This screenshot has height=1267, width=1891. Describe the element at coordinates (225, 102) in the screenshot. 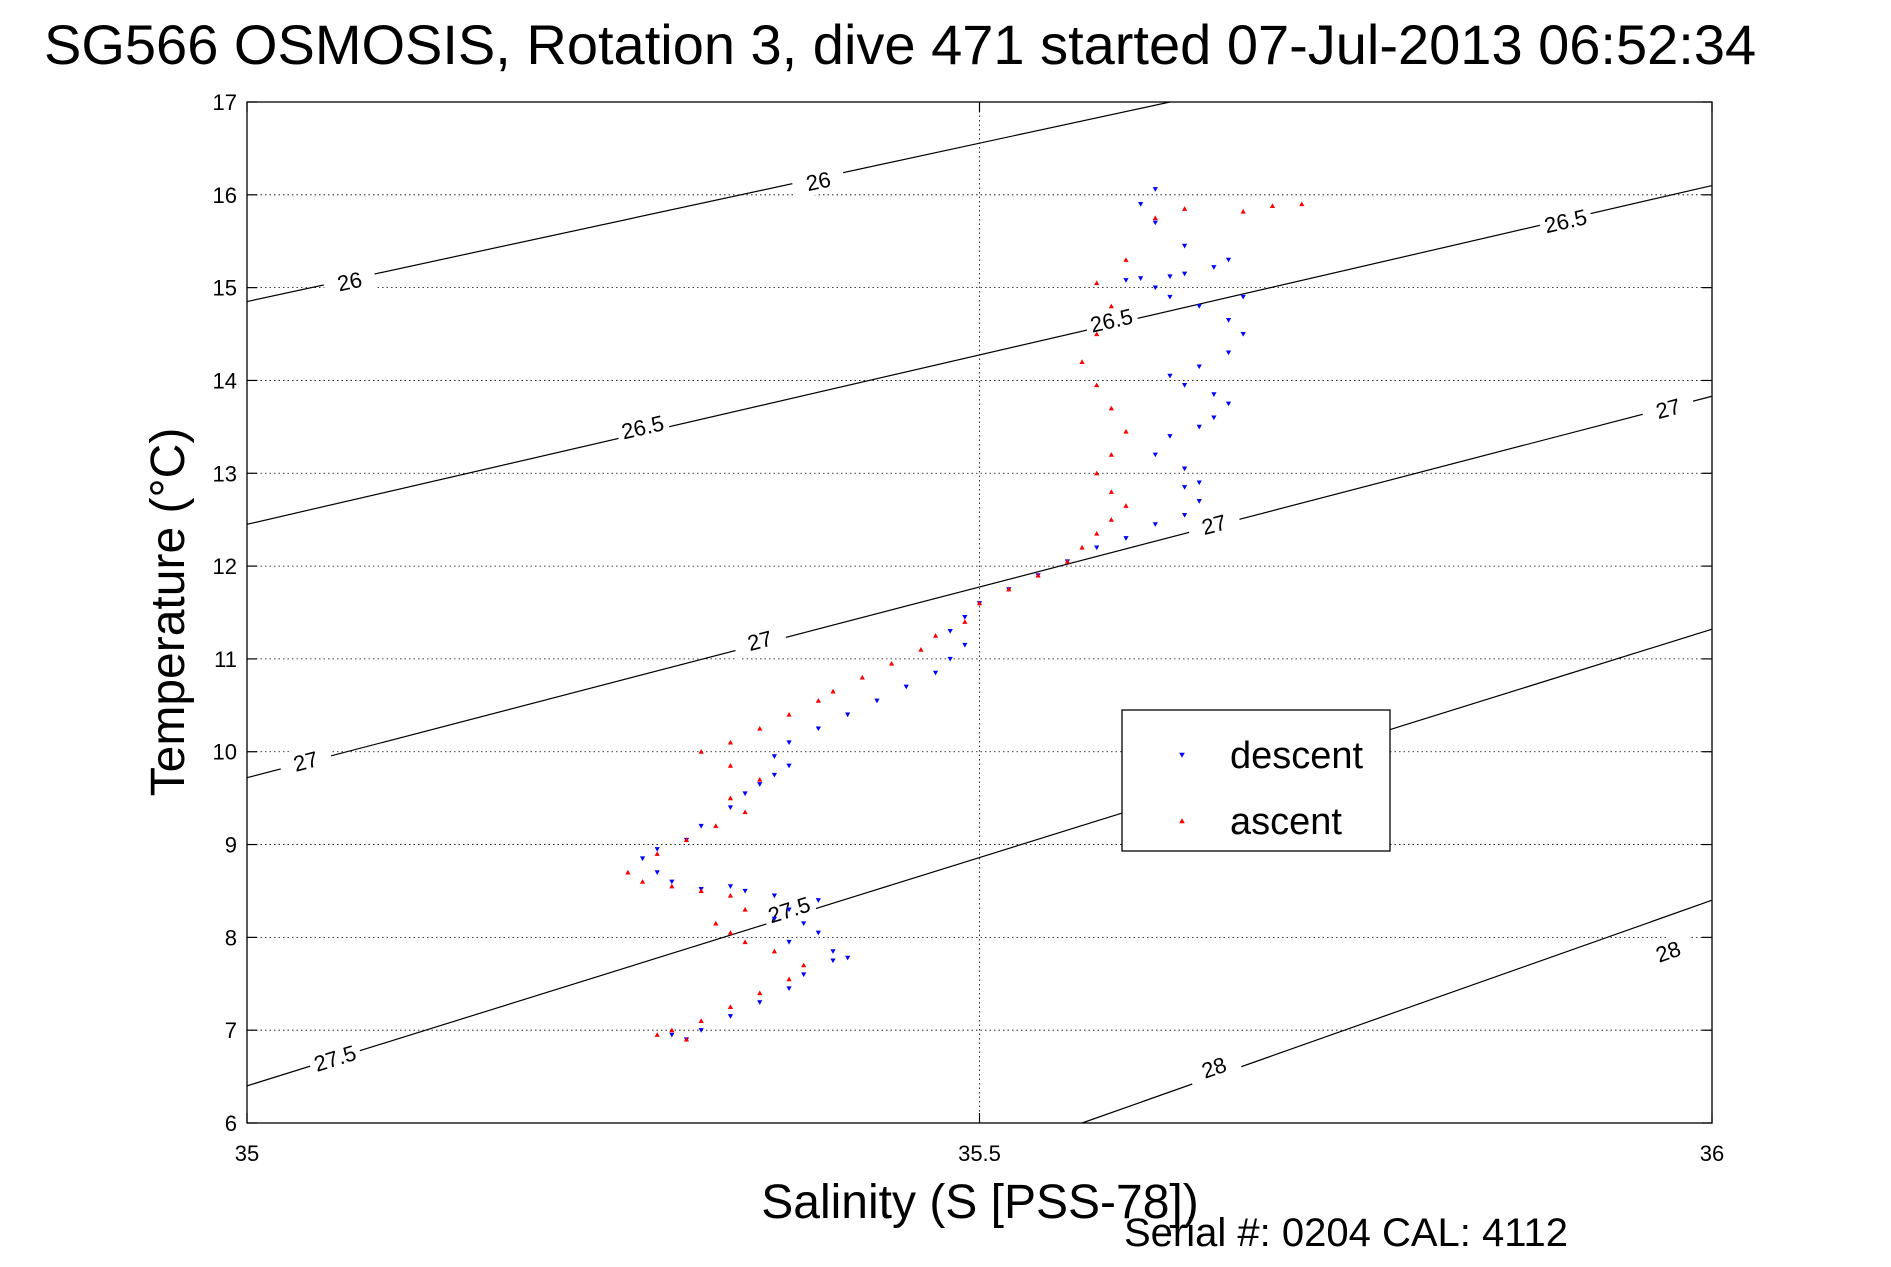

I see `y-tick-label: 17` at that location.